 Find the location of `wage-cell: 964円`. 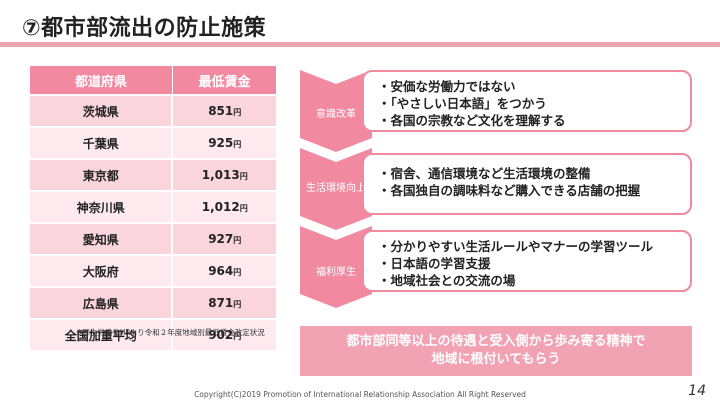

wage-cell: 964円 is located at coordinates (224, 270).